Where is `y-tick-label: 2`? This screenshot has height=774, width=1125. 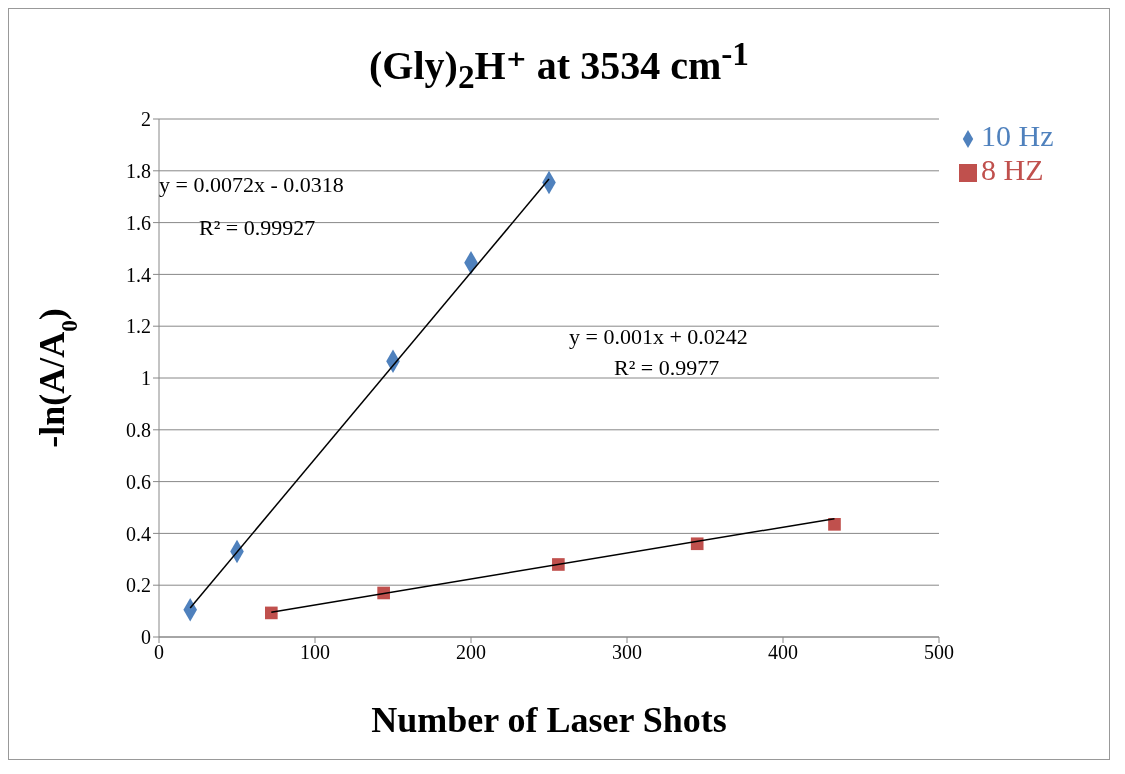 y-tick-label: 2 is located at coordinates (146, 119).